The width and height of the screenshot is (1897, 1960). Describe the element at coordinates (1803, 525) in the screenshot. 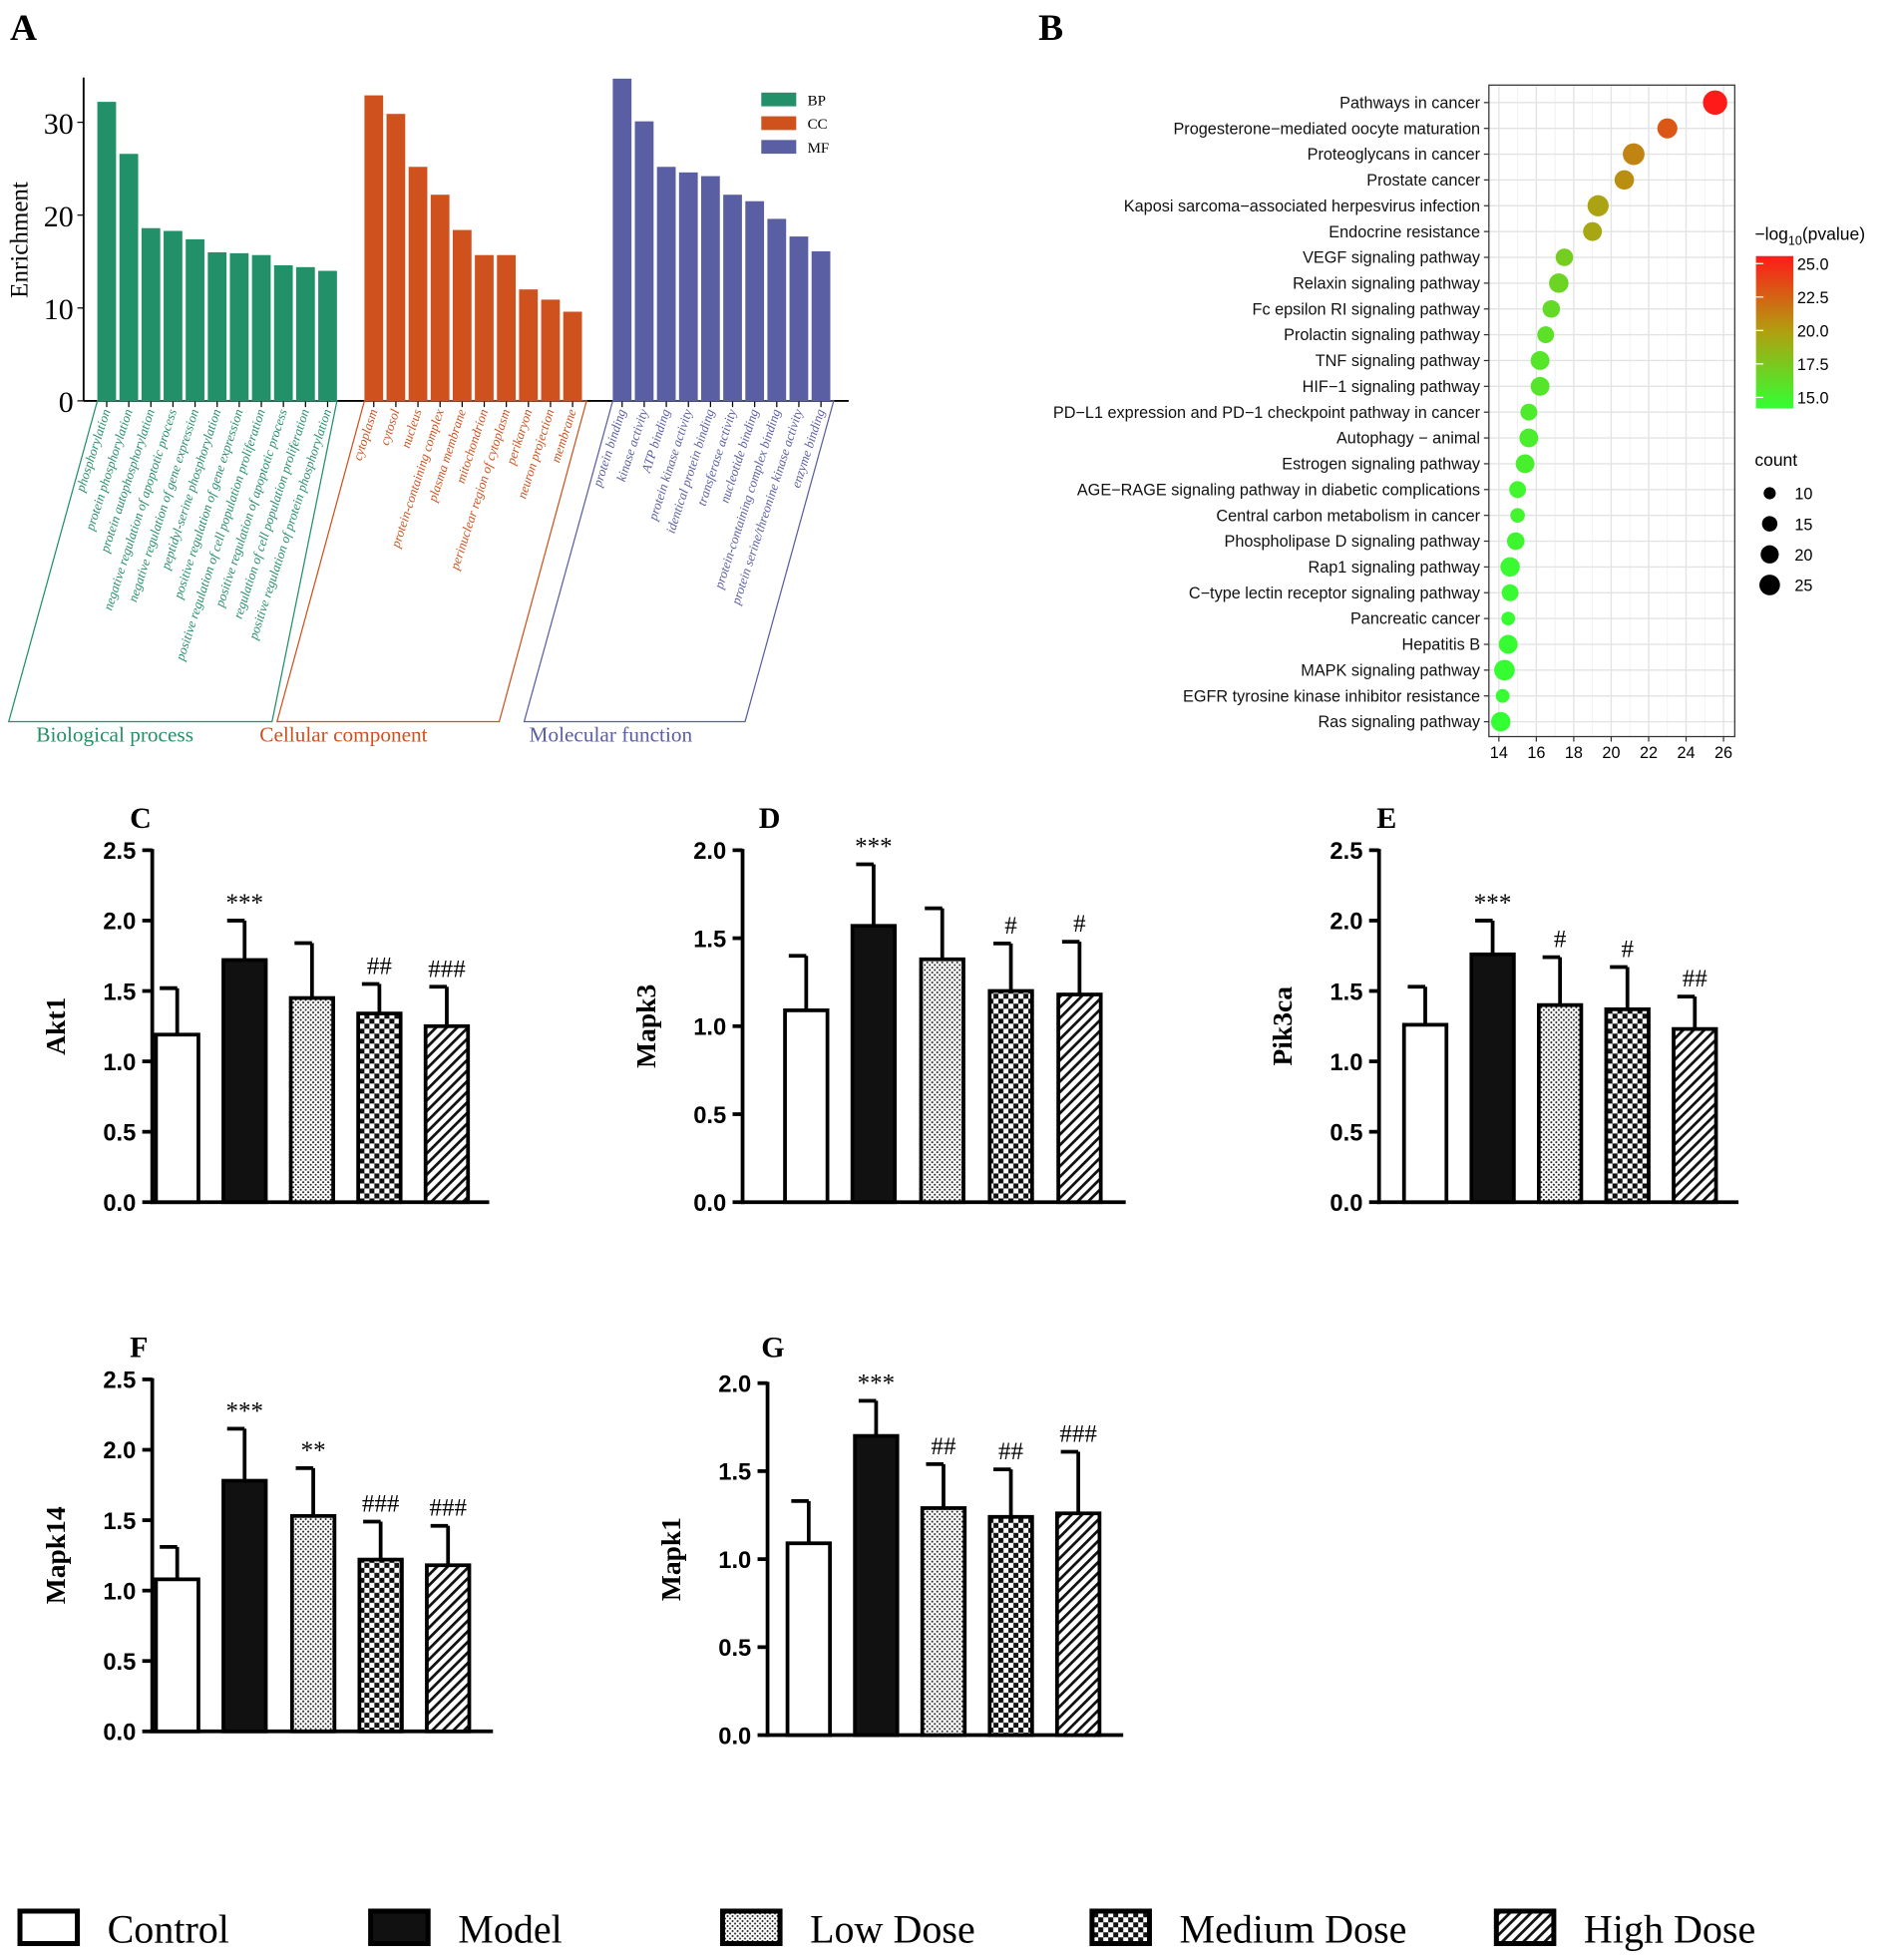

I see `size-legend-label: 15` at that location.